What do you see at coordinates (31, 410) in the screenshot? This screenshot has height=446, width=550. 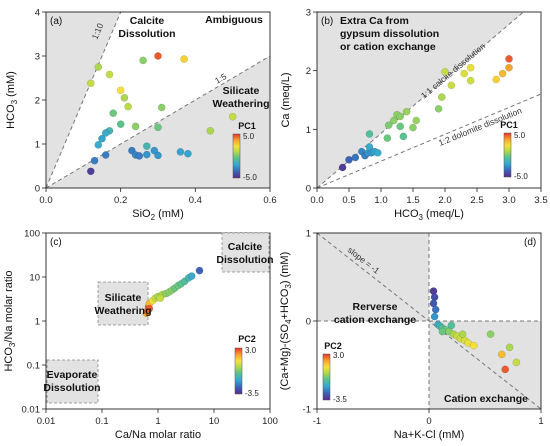 I see `y-tick-label: 0.01` at bounding box center [31, 410].